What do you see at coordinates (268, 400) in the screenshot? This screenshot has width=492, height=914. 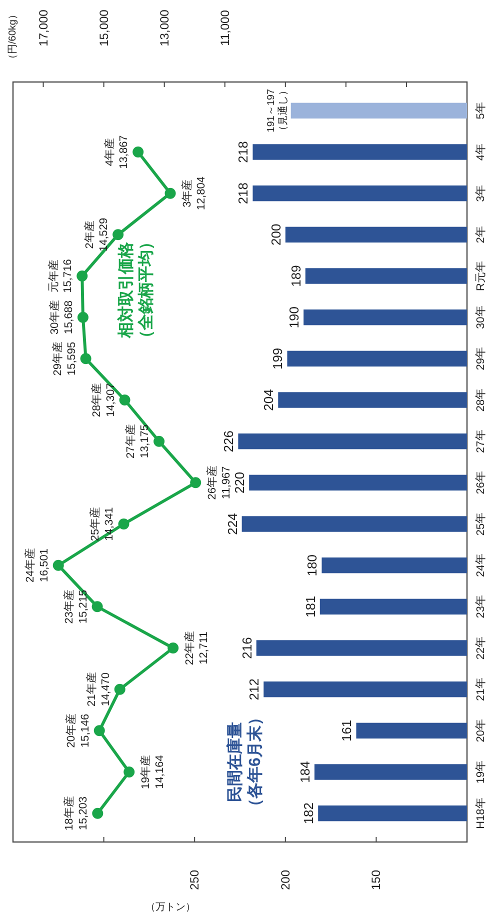 I see `data-label: 204` at bounding box center [268, 400].